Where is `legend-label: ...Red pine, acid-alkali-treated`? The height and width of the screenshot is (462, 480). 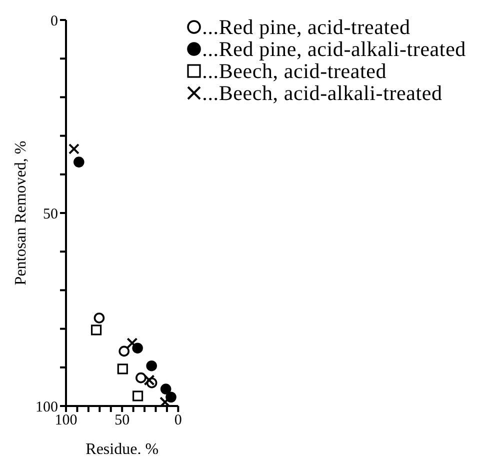 legend-label: ...Red pine, acid-alkali-treated is located at coordinates (334, 49).